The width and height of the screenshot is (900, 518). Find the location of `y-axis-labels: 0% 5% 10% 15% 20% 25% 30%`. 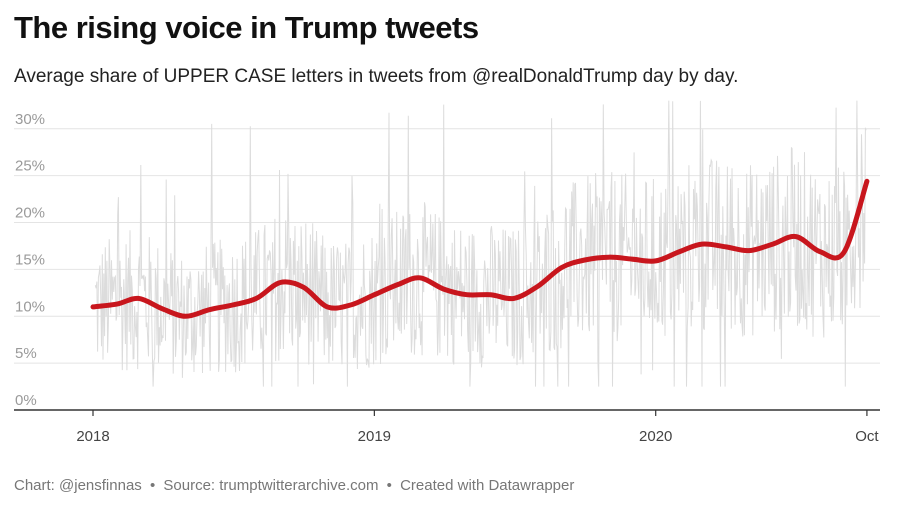

y-axis-labels: 0% 5% 10% 15% 20% 25% 30% is located at coordinates (30, 260).